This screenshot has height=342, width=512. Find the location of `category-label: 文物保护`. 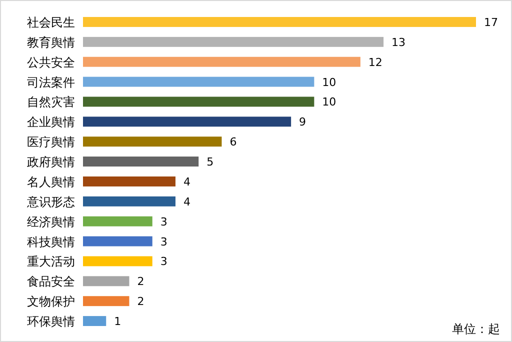

category-label: 文物保护 is located at coordinates (51, 301).